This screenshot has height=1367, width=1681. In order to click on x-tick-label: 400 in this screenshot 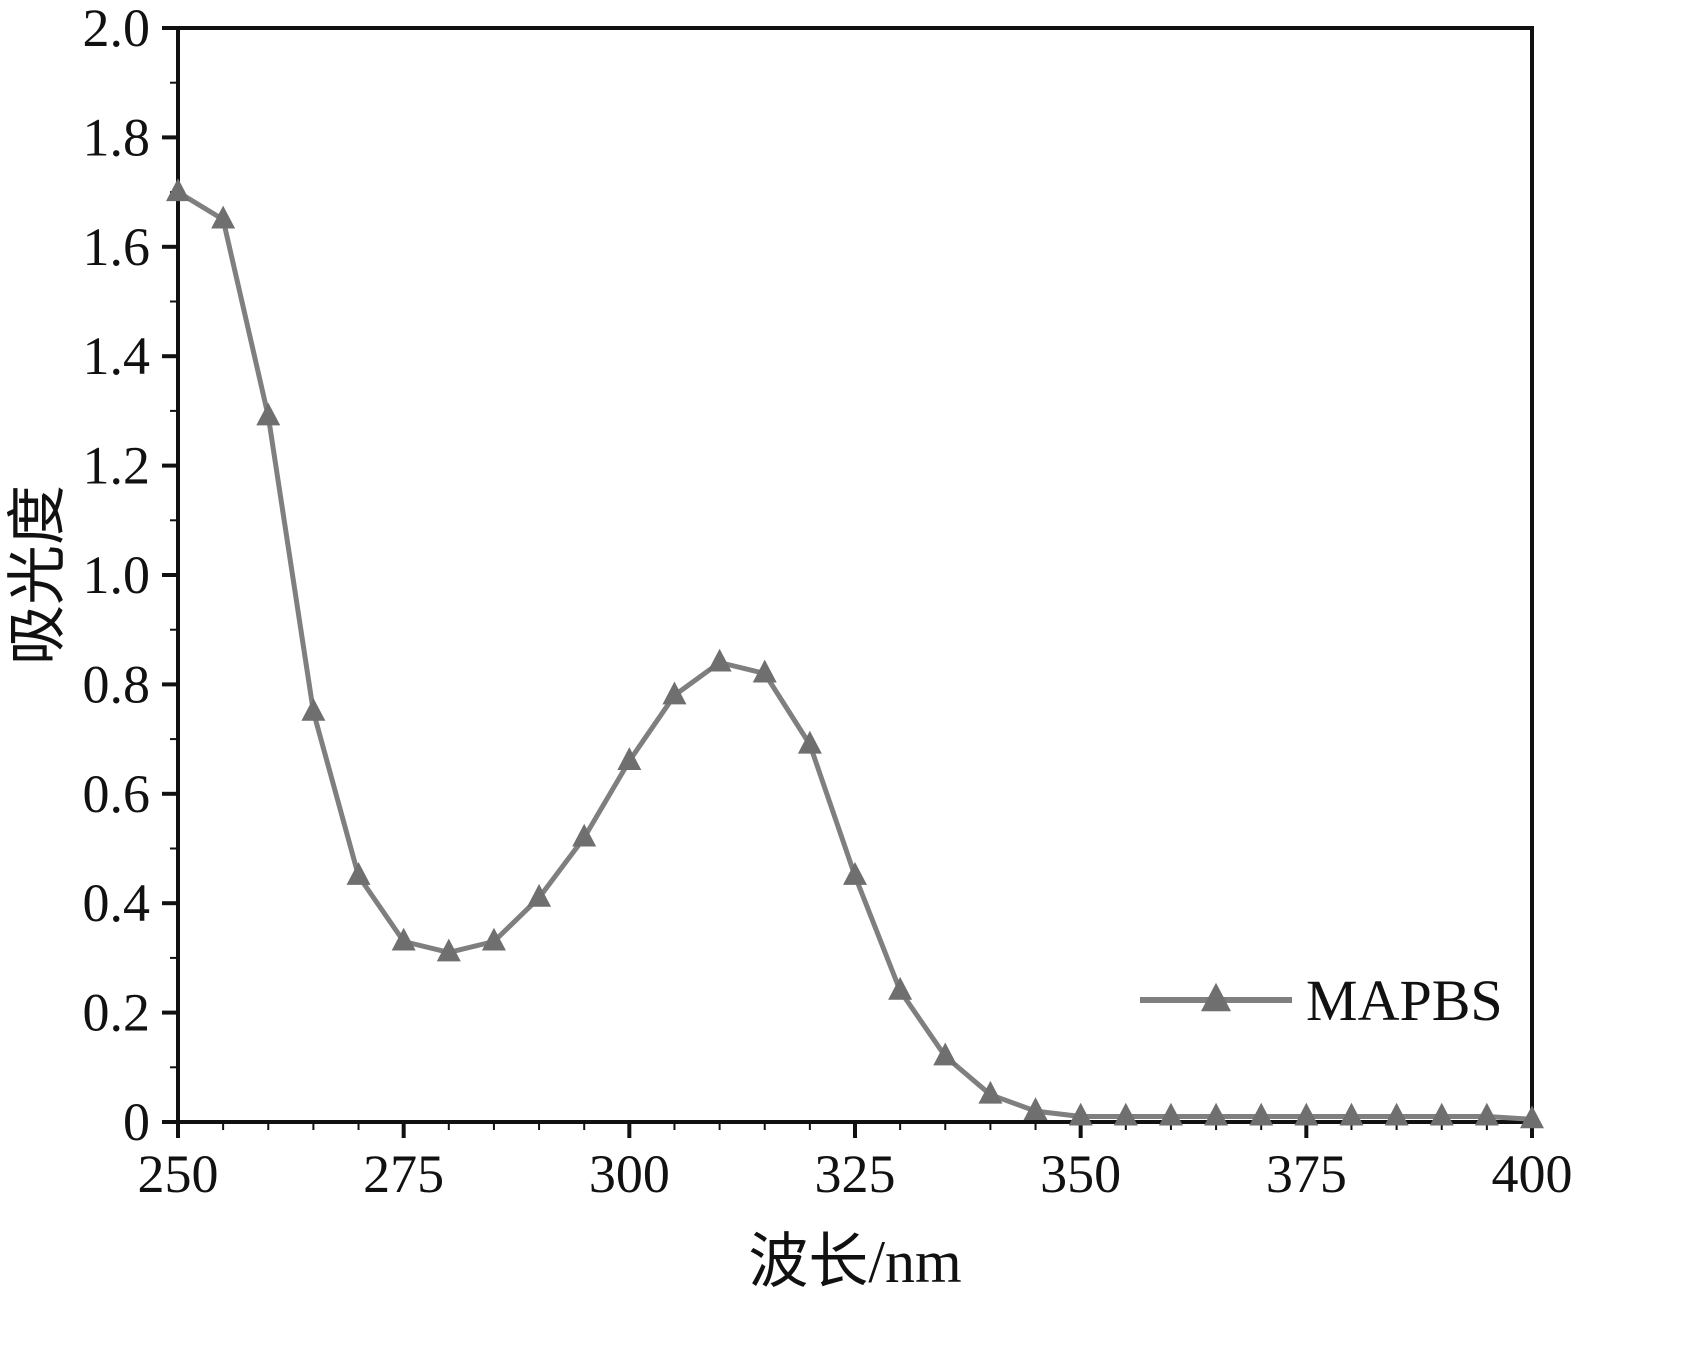, I will do `click(1532, 1174)`.